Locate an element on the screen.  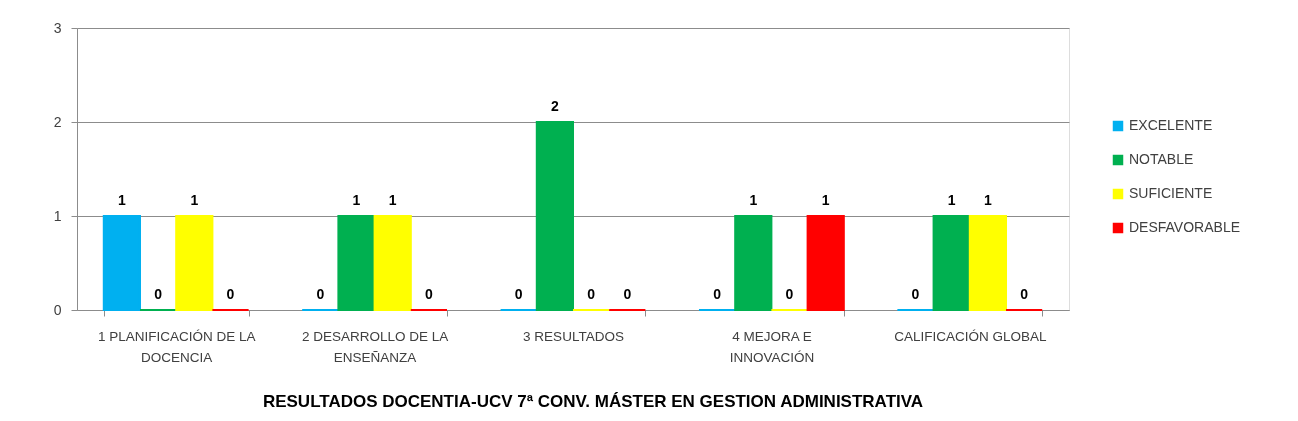
data-label: 2 is located at coordinates (555, 106).